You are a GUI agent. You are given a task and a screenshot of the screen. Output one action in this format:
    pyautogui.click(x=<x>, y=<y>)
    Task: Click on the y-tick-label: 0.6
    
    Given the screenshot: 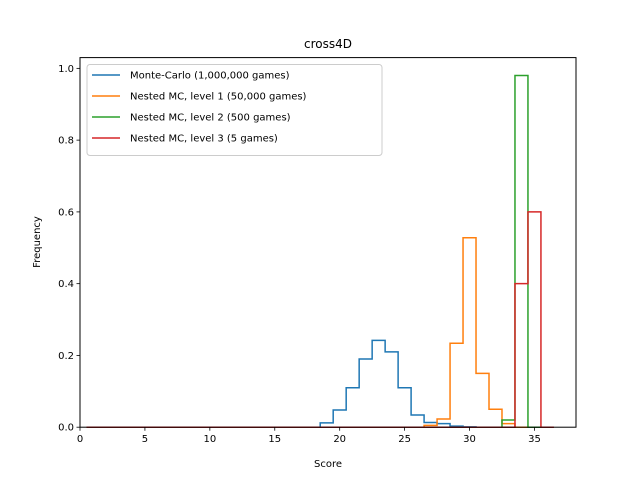 What is the action you would take?
    pyautogui.click(x=66, y=212)
    